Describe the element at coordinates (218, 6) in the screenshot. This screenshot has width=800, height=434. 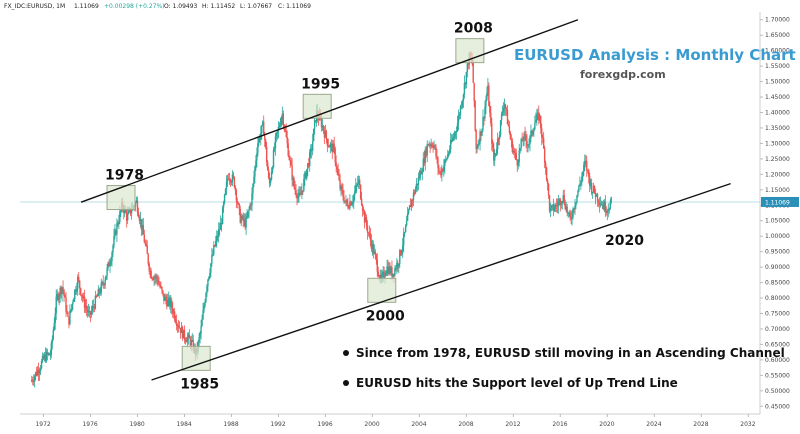
I see `legend-high: H: 1.11452` at that location.